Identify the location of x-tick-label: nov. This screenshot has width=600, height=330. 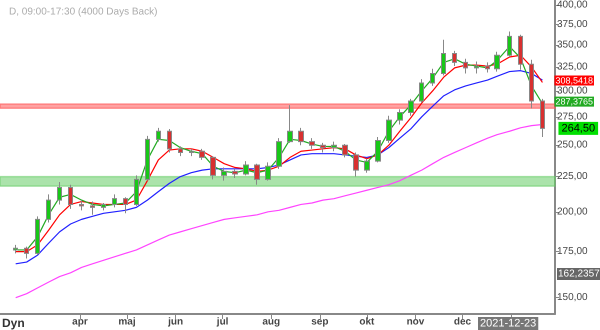
(415, 322).